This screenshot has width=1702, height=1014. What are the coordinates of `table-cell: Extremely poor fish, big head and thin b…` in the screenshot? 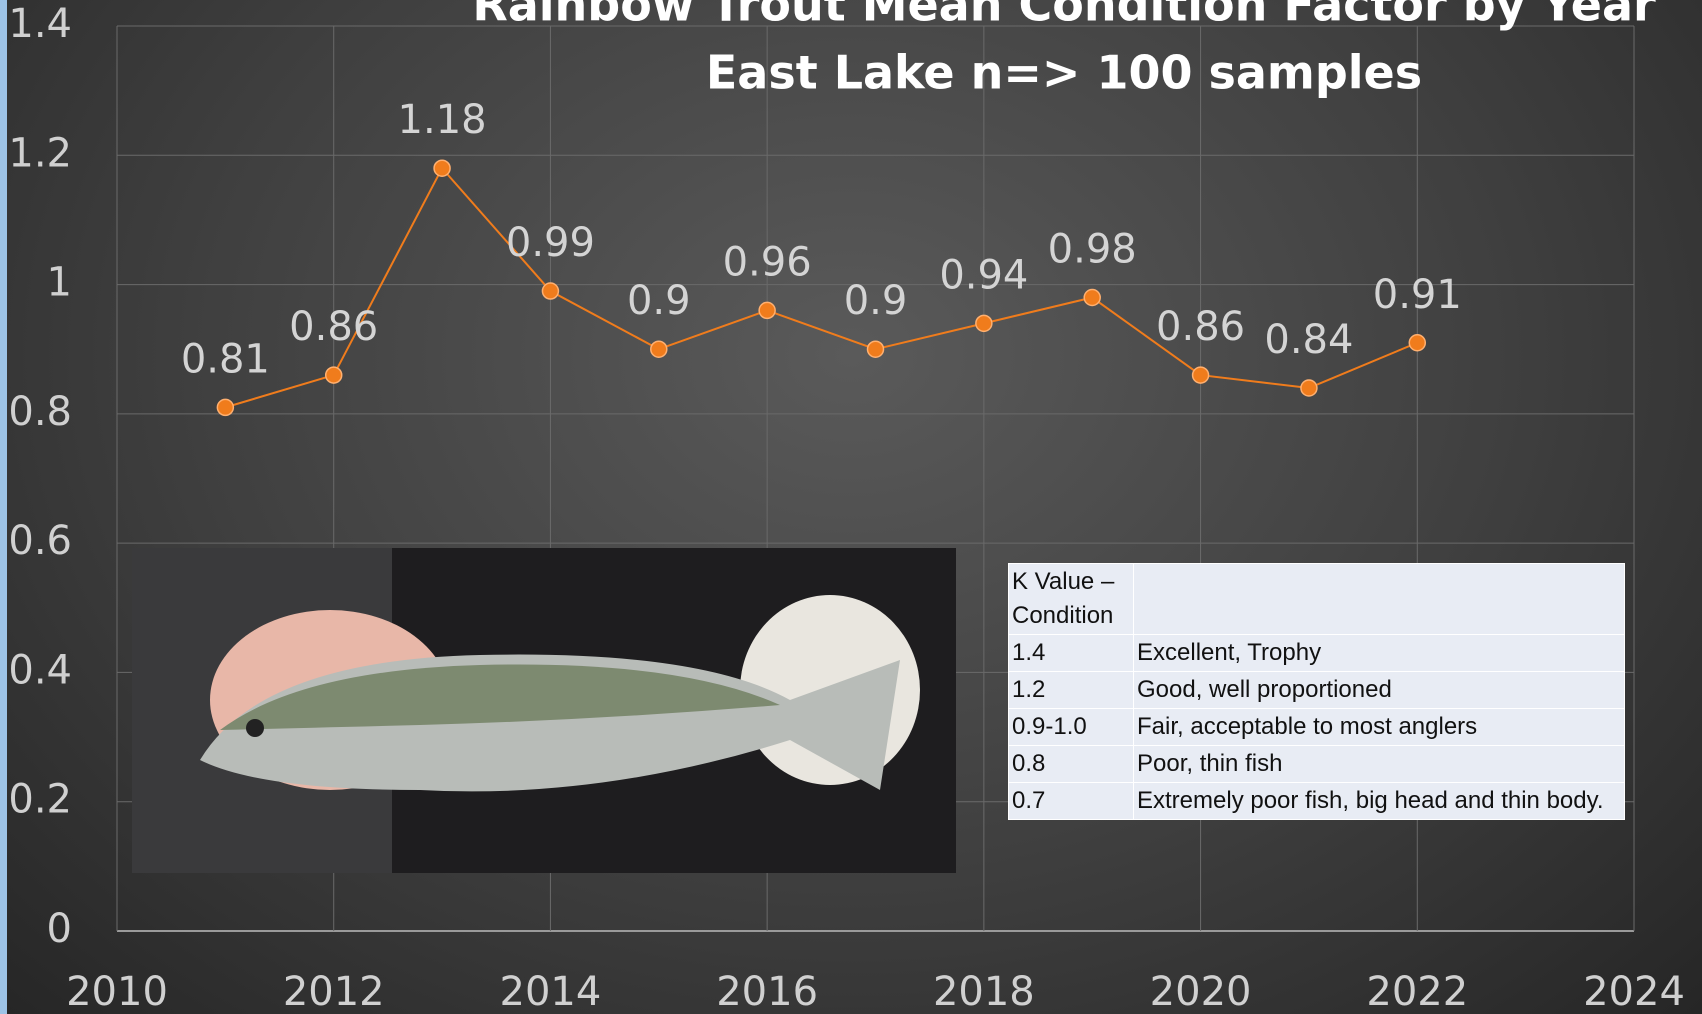 It's located at (1379, 801).